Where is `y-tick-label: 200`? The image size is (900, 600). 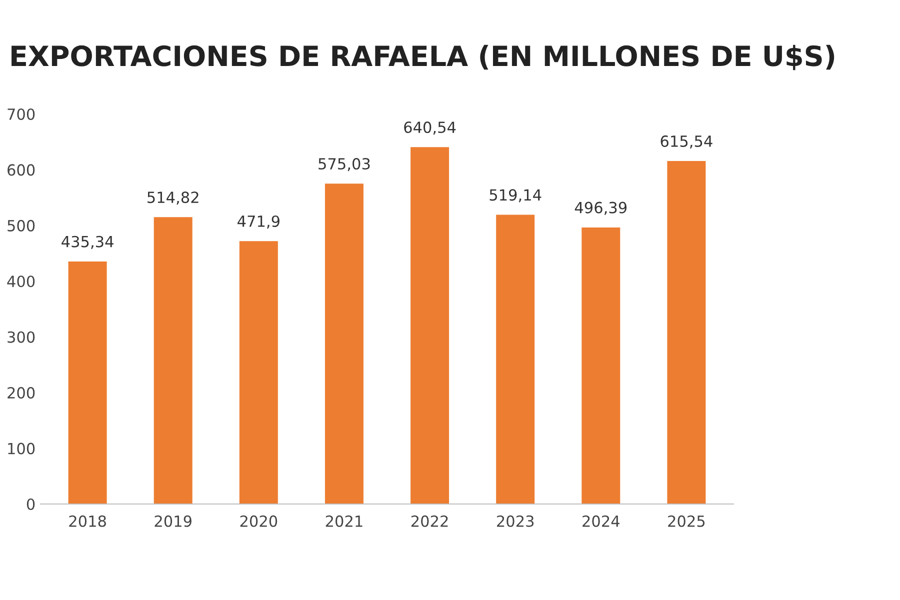
y-tick-label: 200 is located at coordinates (21, 393).